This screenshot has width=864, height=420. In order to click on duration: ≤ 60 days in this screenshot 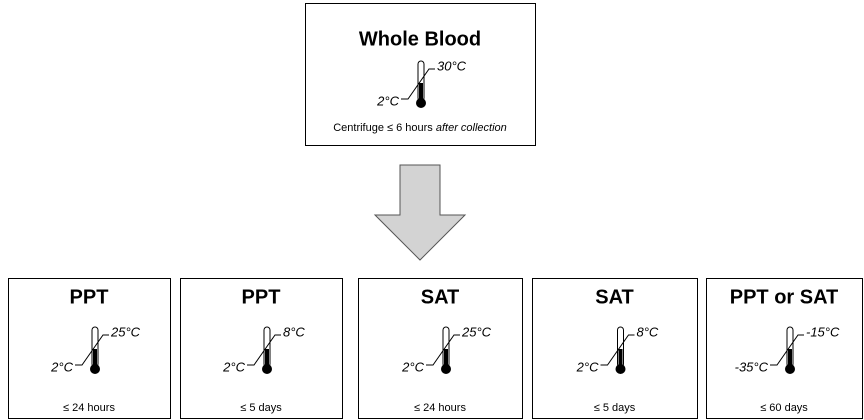, I will do `click(784, 408)`.